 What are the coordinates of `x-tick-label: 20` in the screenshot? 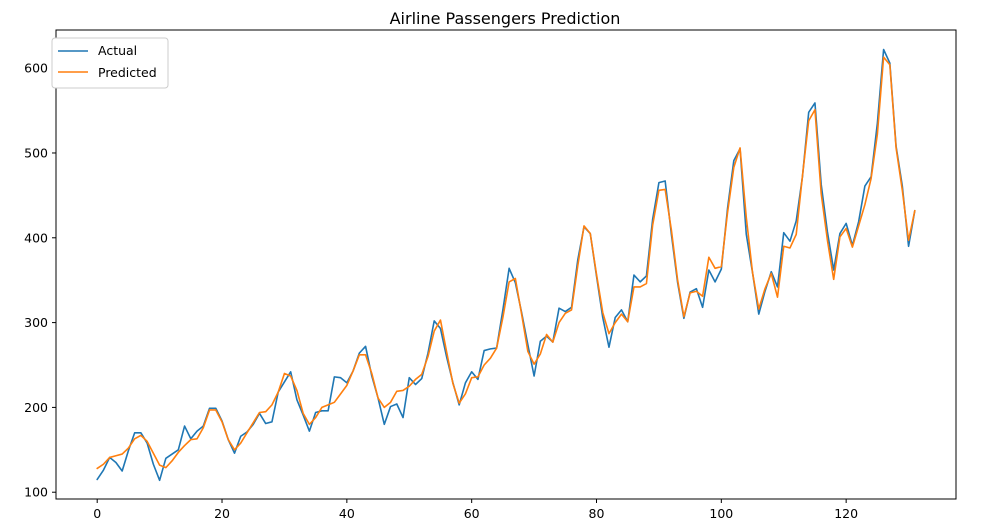 It's located at (222, 513).